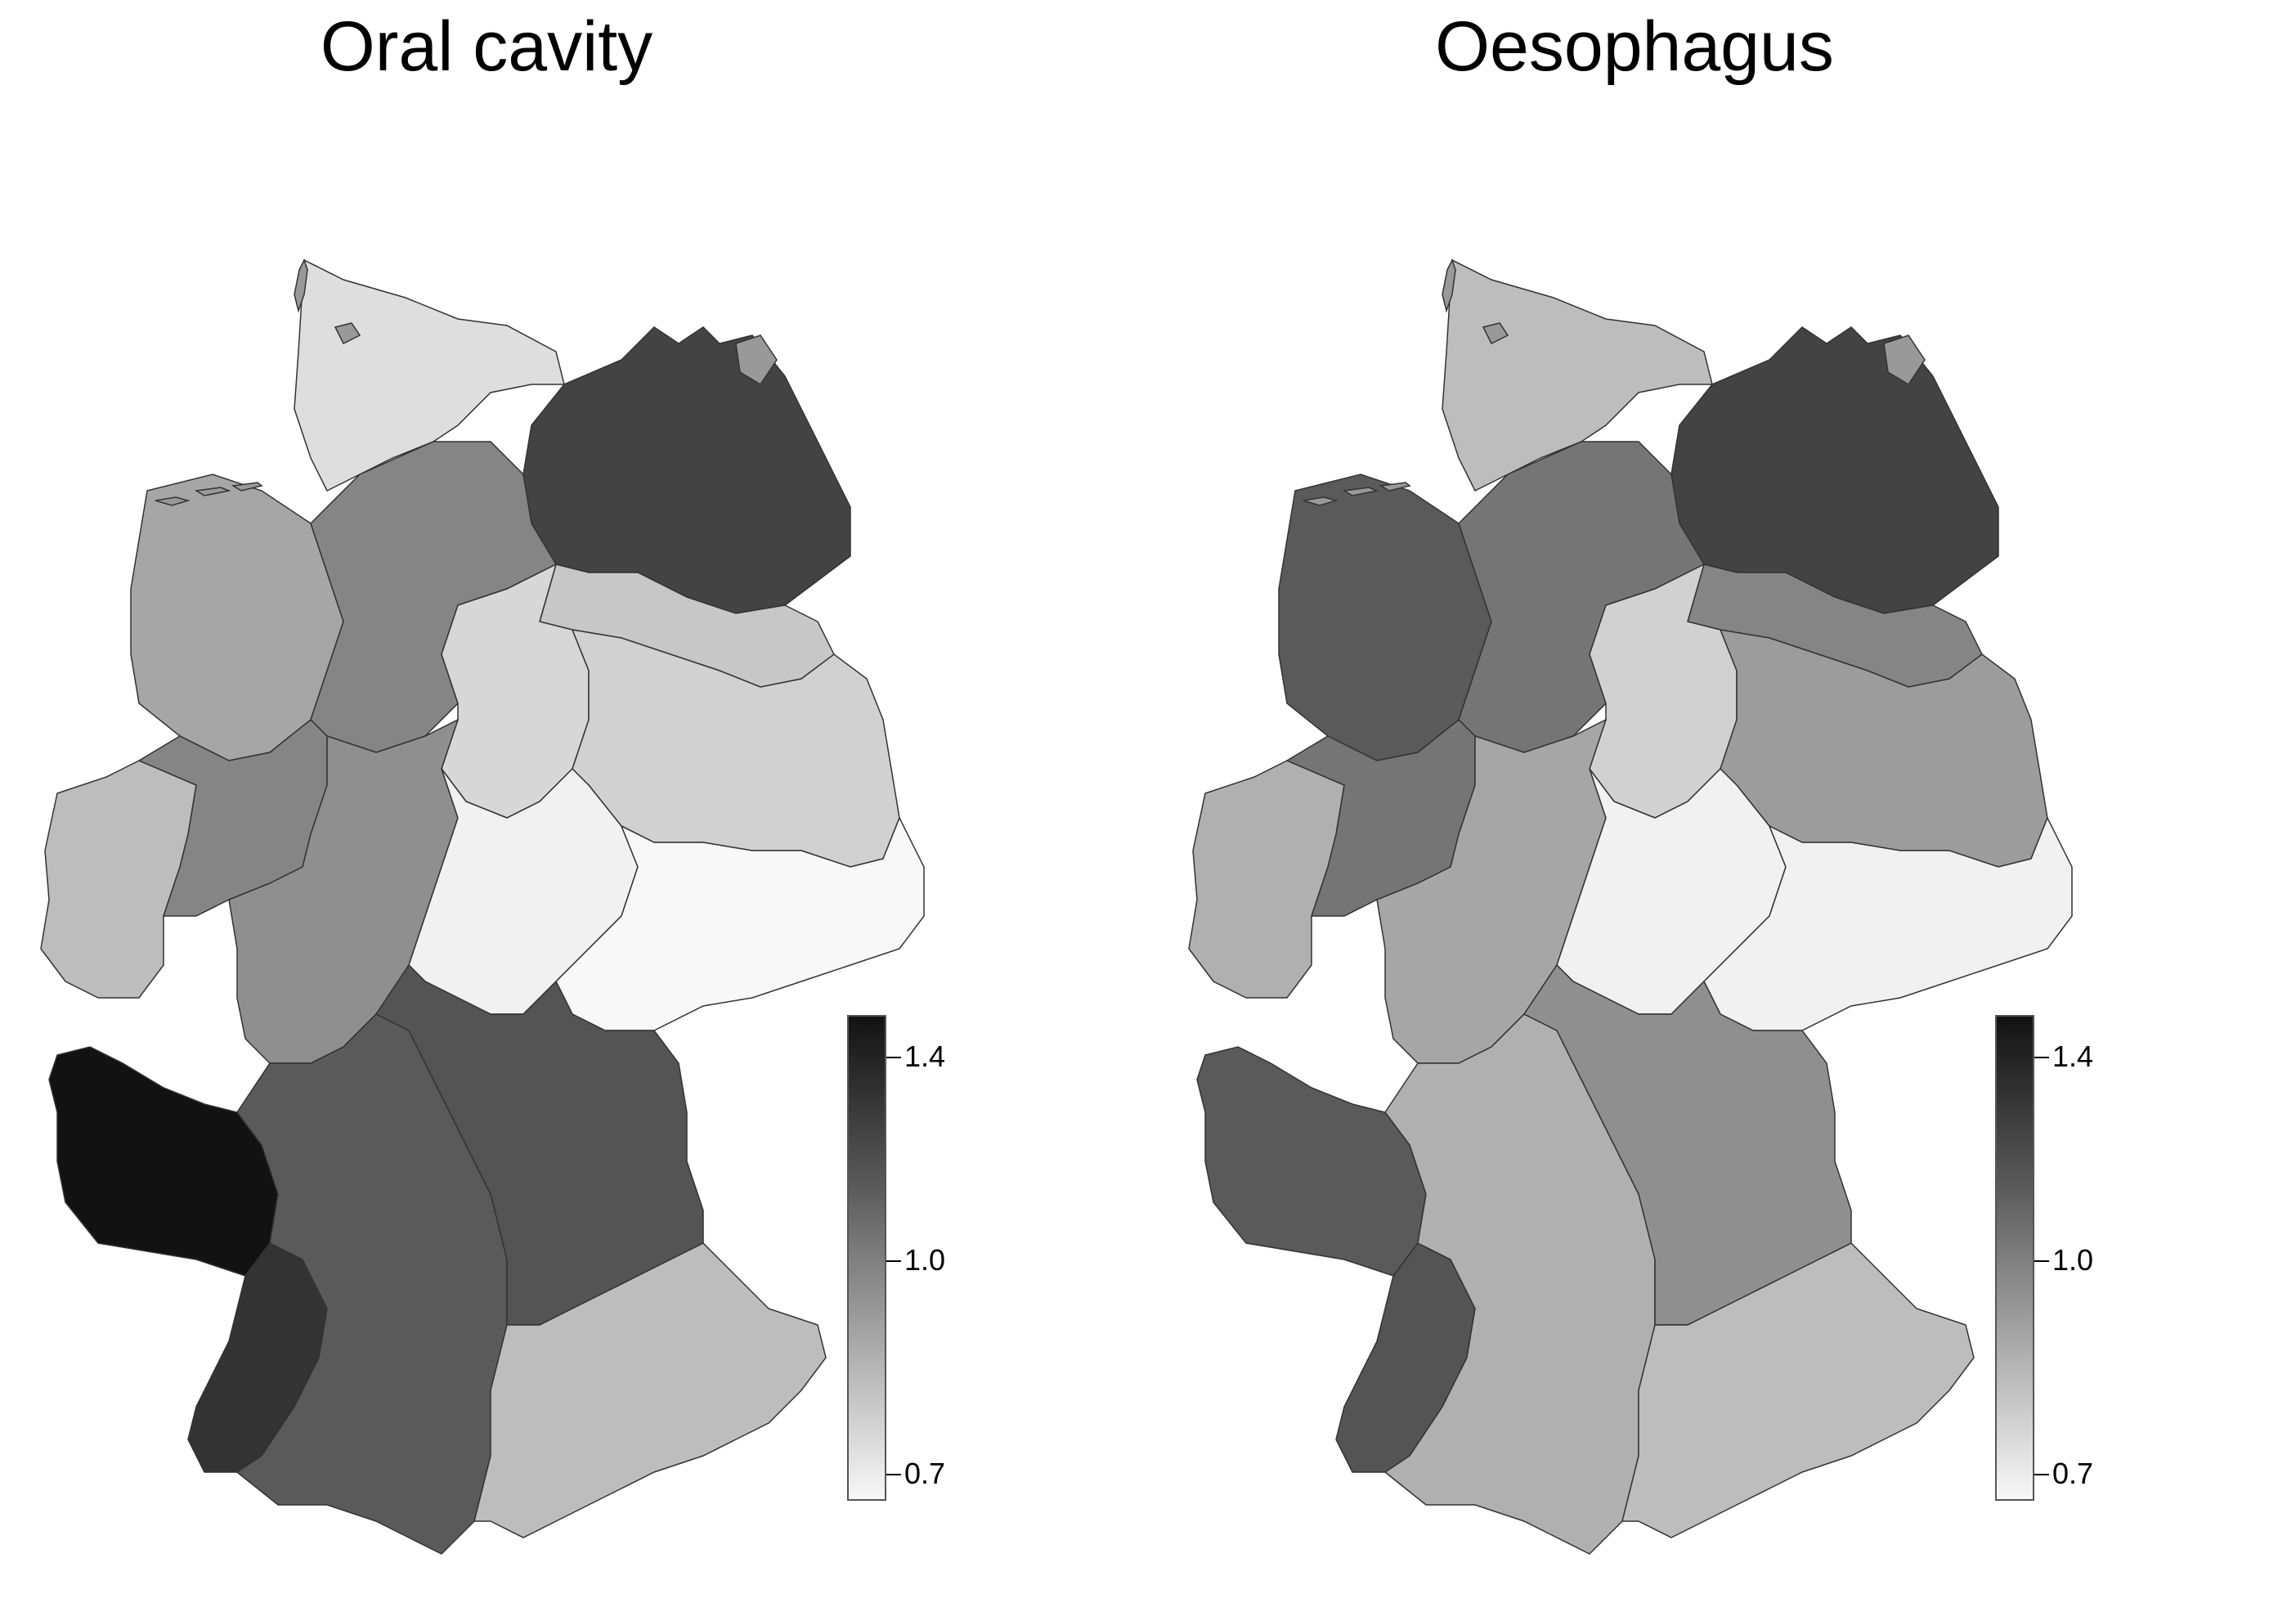 The height and width of the screenshot is (1621, 2296). I want to click on map-title: Oral cavity, so click(486, 46).